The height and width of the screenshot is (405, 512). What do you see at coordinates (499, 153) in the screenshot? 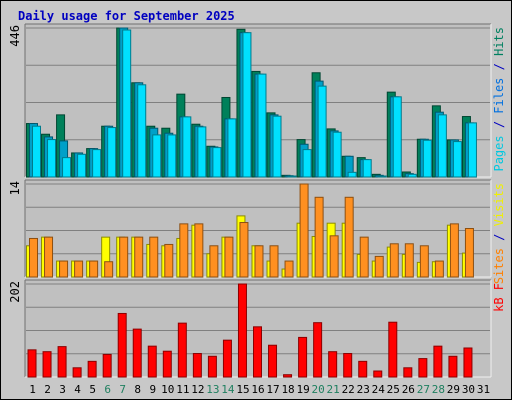
I see `legend-entry: Pages` at bounding box center [499, 153].